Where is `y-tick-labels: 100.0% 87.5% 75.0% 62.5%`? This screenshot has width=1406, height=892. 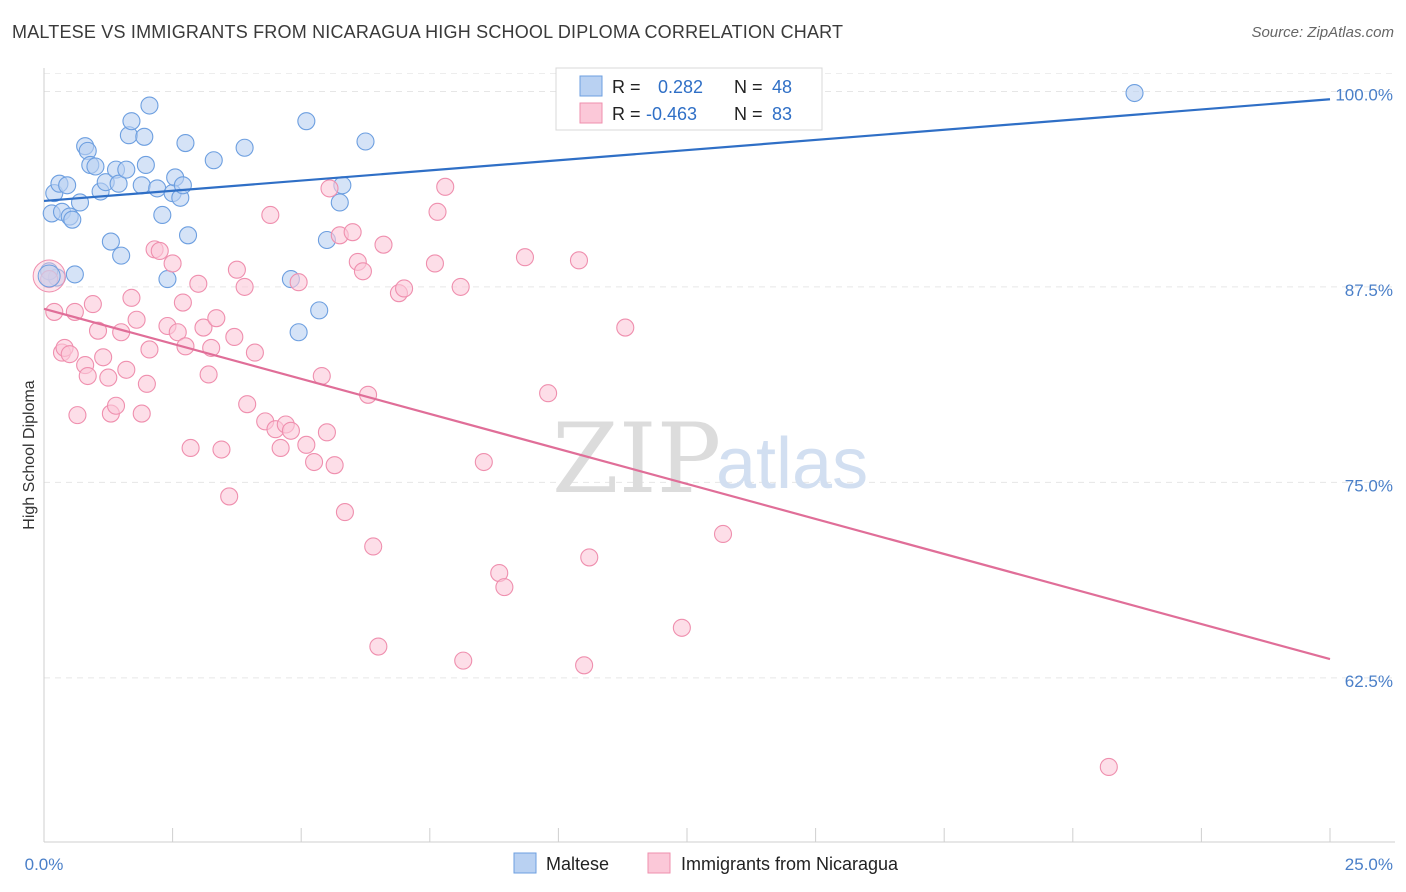 y-tick-labels: 100.0% 87.5% 75.0% 62.5% is located at coordinates (1364, 387).